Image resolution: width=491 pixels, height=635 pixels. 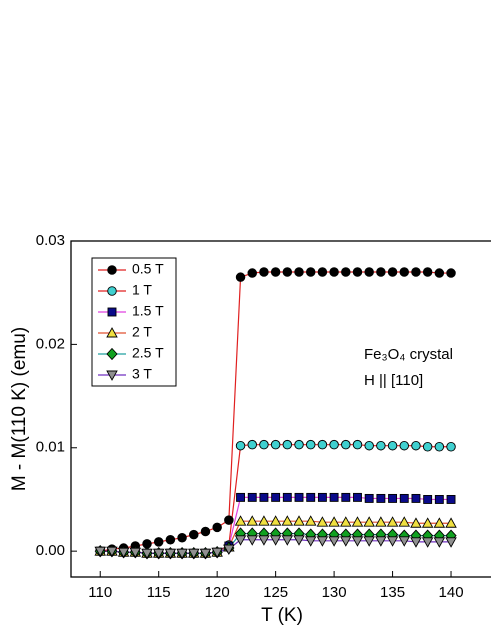 What do you see at coordinates (275, 592) in the screenshot?
I see `x-tick-label: 125` at bounding box center [275, 592].